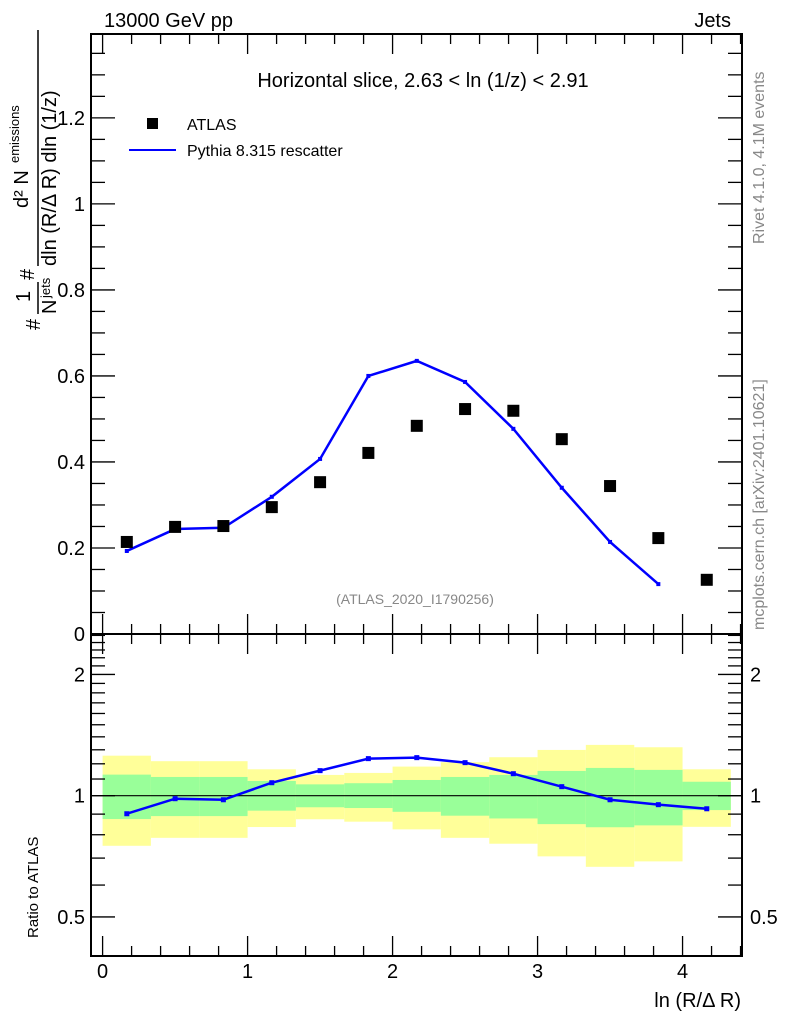 The image size is (786, 1024). I want to click on y-axis-label-lower: Ratio to ATLAS, so click(33, 887).